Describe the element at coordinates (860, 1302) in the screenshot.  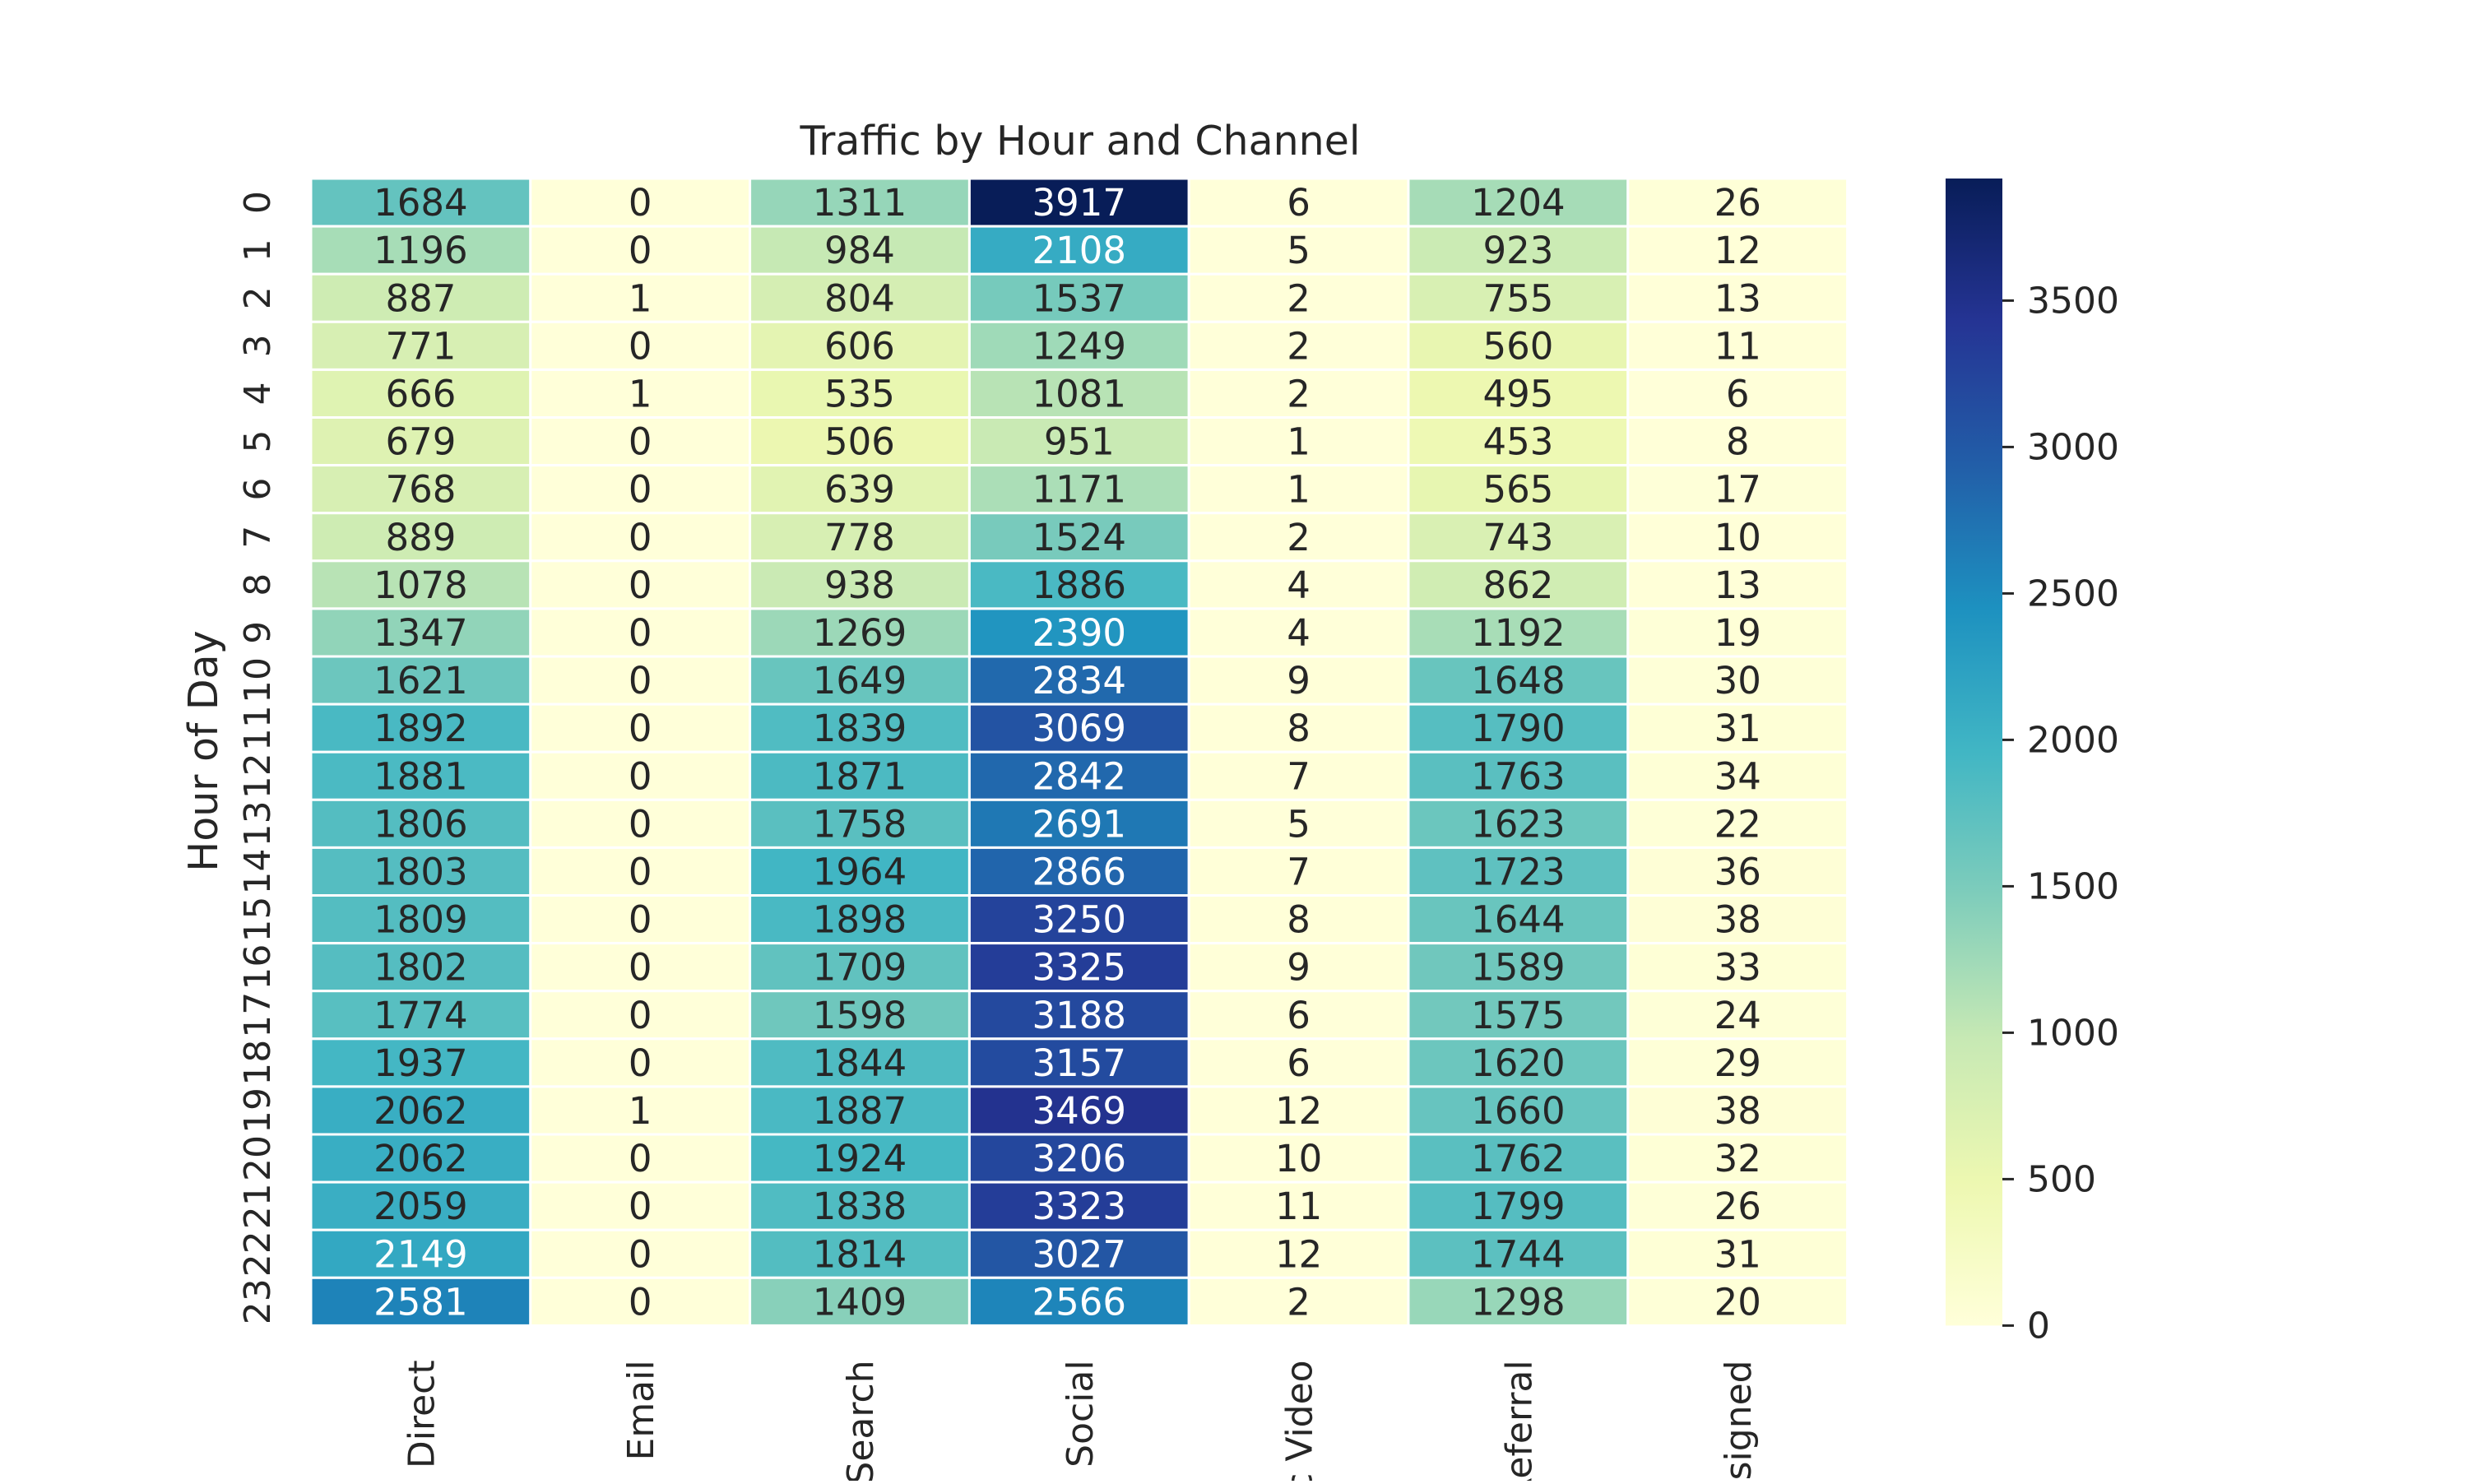
I see `cell-value-label: 1409` at that location.